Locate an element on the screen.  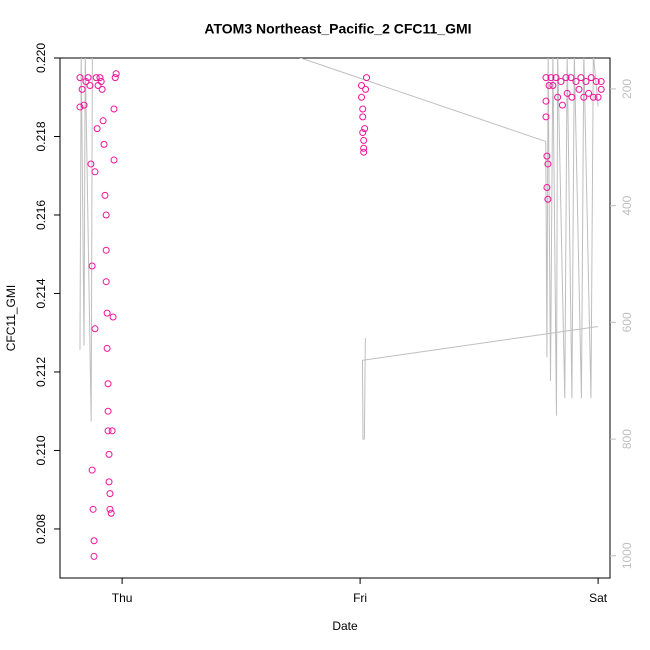
y-tick-label: 0.214 is located at coordinates (41, 293).